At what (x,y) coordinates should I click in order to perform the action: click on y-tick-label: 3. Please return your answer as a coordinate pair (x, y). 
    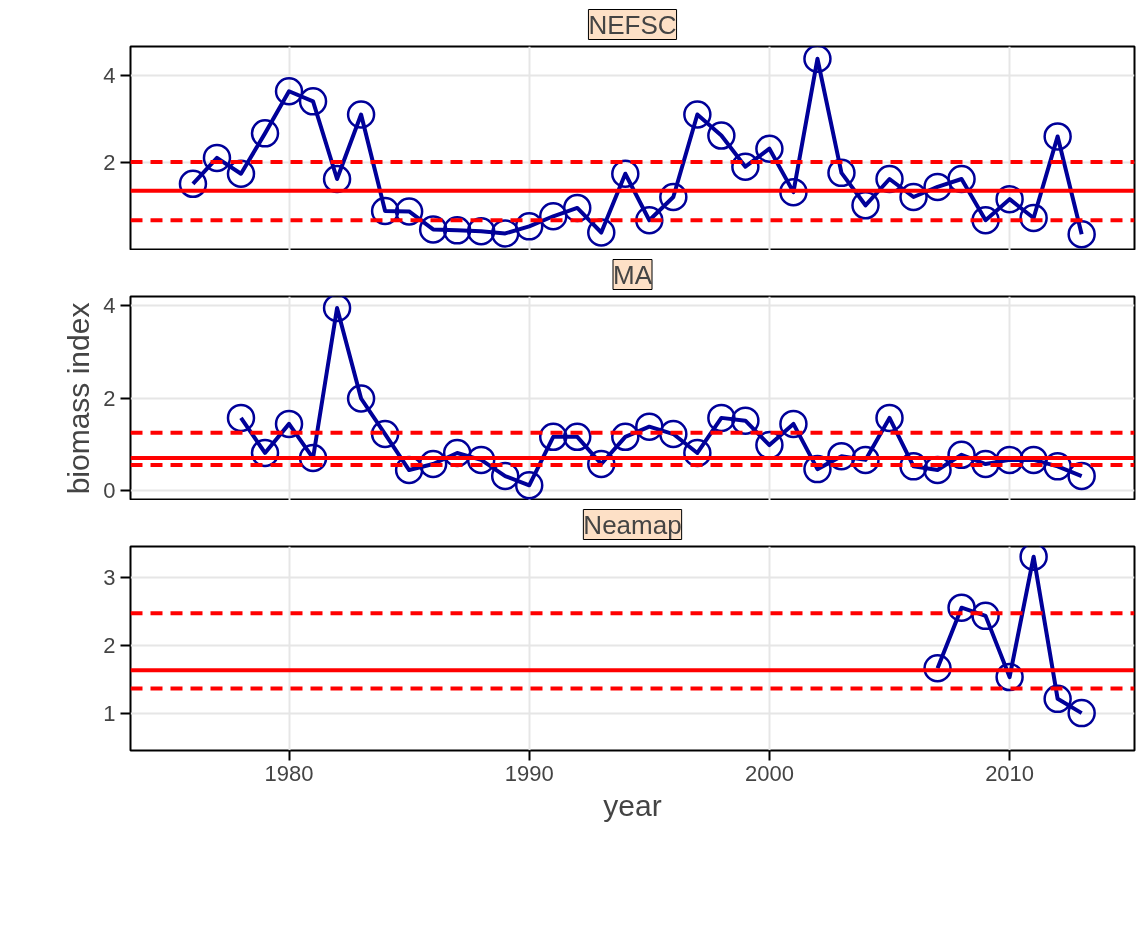
    Looking at the image, I should click on (109, 577).